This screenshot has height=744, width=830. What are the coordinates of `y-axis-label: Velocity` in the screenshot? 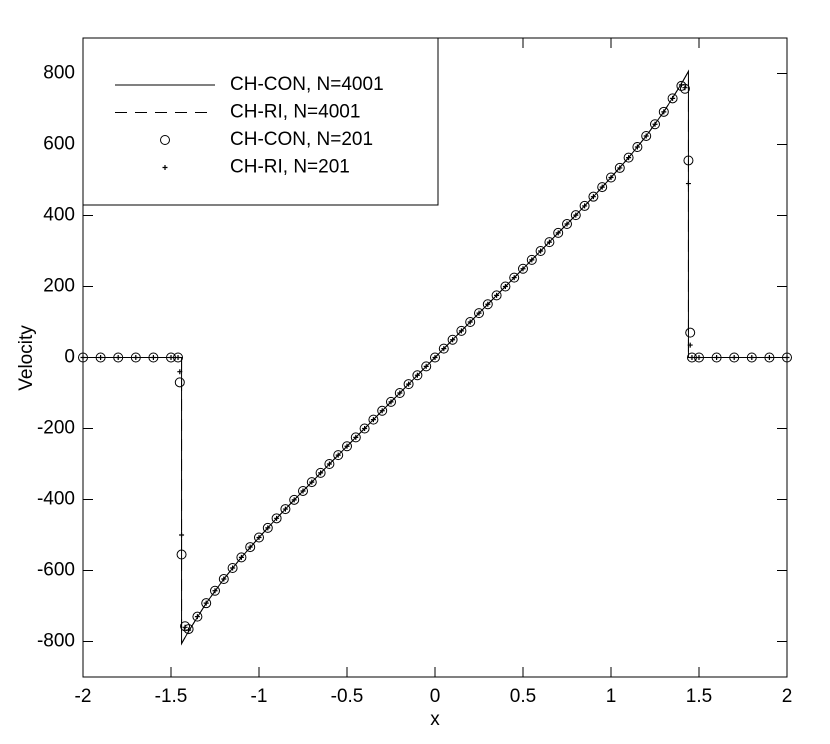 It's located at (26, 358).